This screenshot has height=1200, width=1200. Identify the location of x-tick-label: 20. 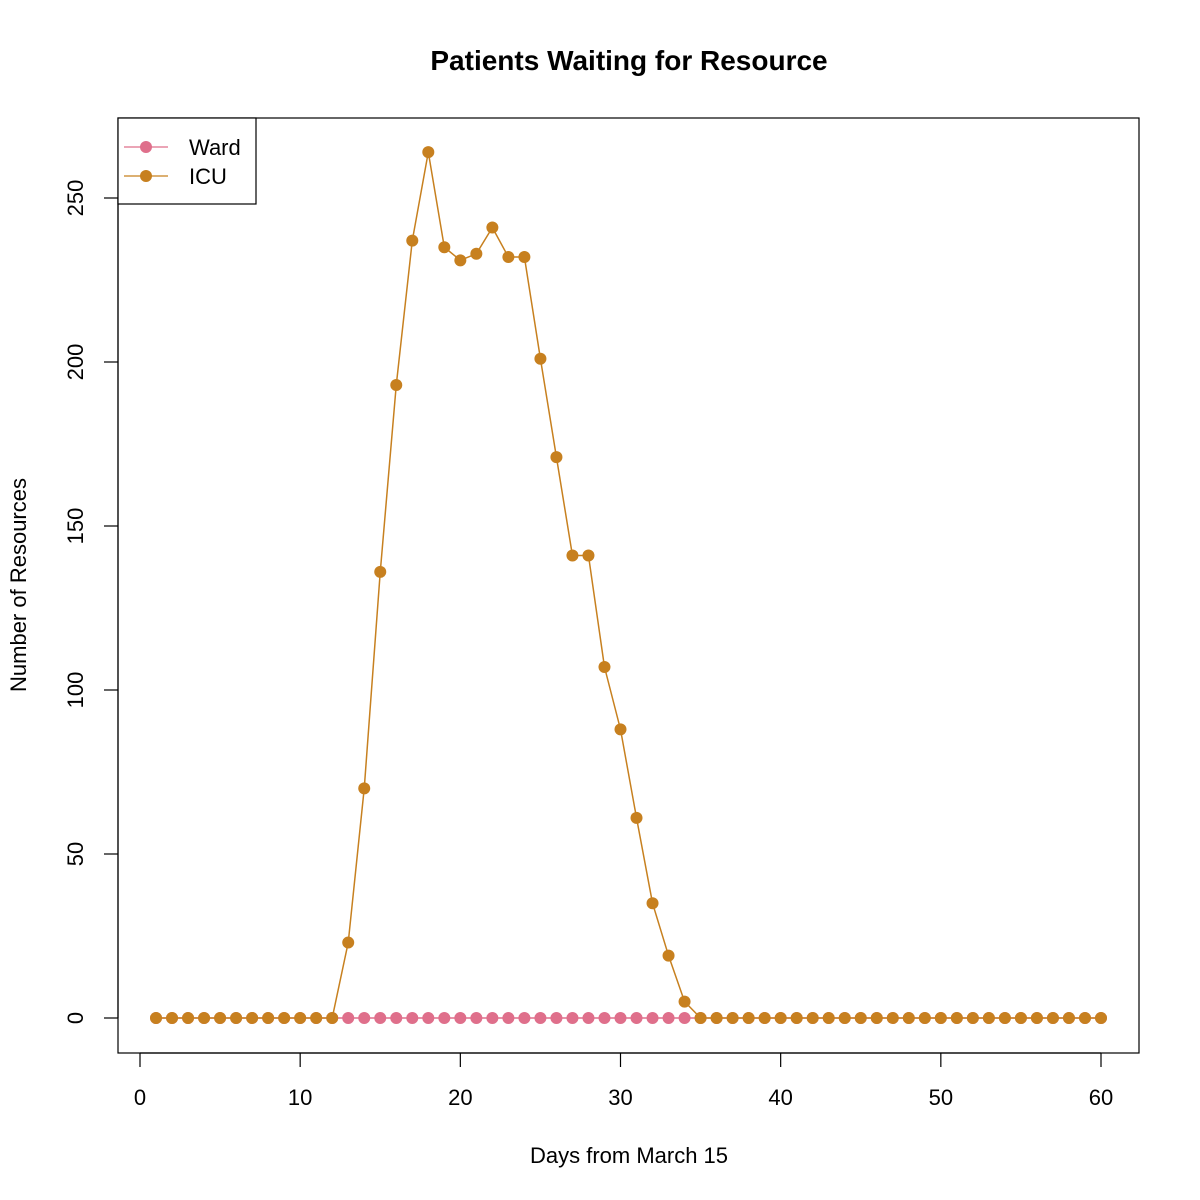
(460, 1097).